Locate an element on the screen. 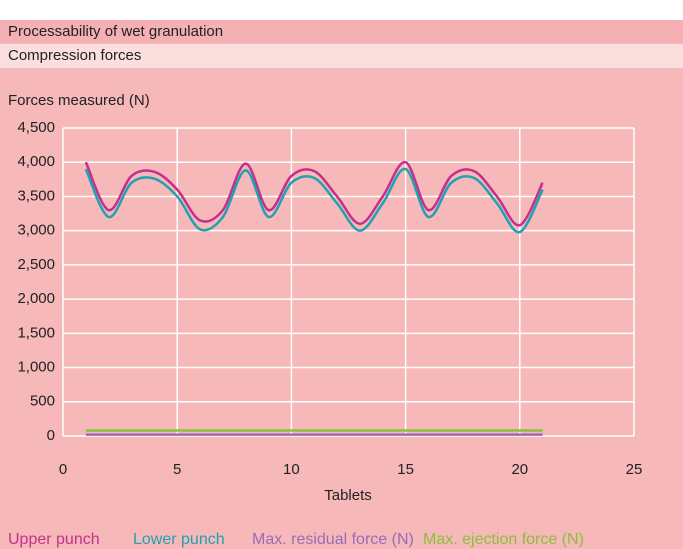 The image size is (683, 549). x-tick-label: 10 is located at coordinates (291, 469).